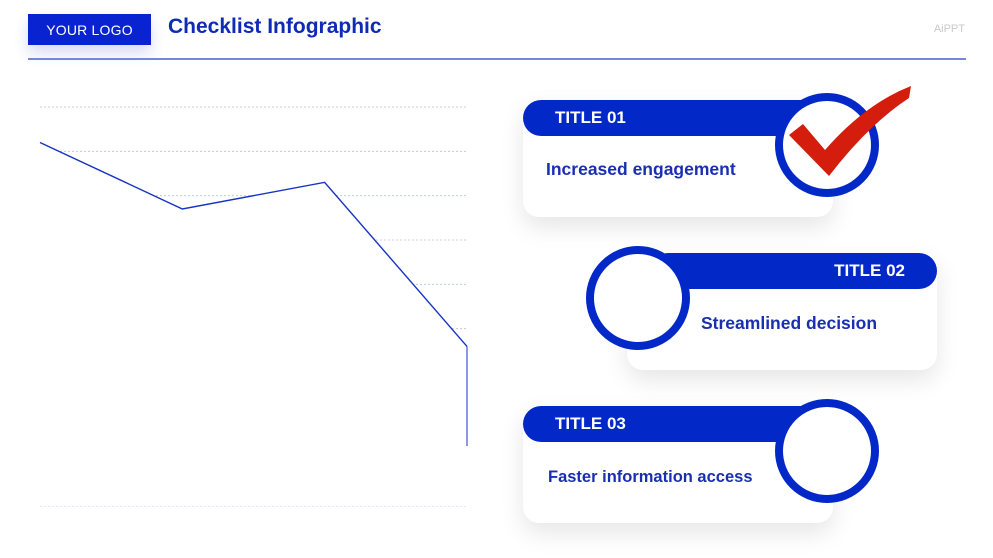 The height and width of the screenshot is (558, 993). Describe the element at coordinates (497, 59) in the screenshot. I see `header-divider` at that location.